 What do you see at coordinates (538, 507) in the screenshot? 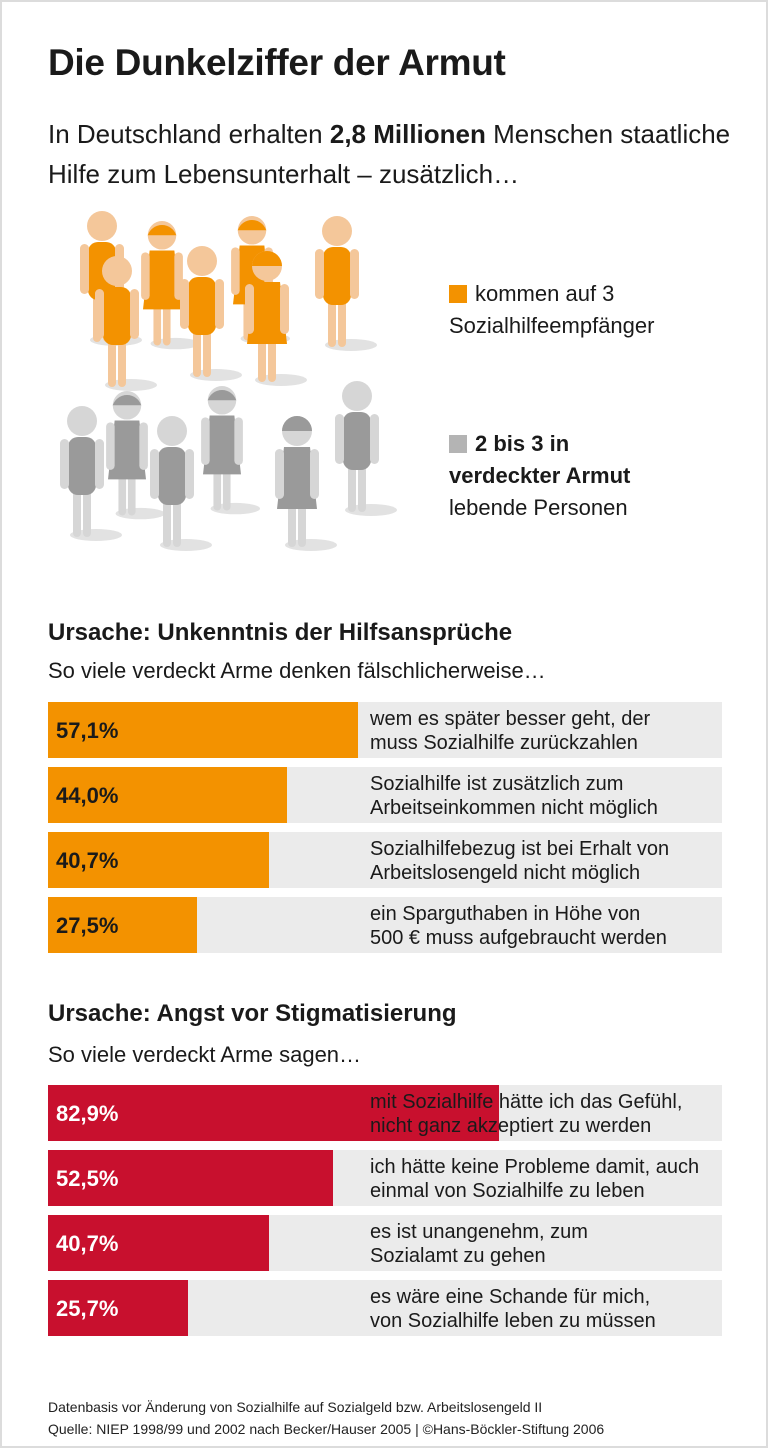
I see `legend-text: lebende Personen` at bounding box center [538, 507].